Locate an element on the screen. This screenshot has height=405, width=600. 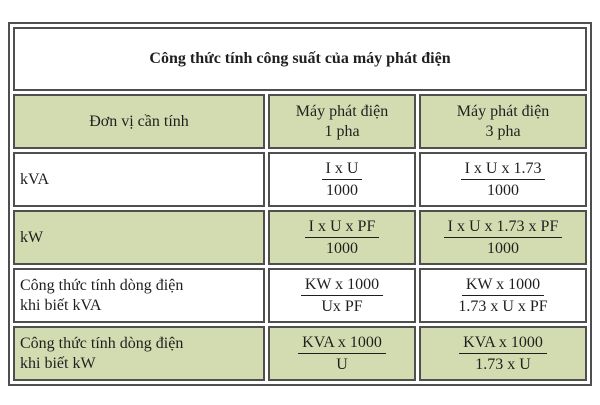
fraction-denominator: 1.73 x U is located at coordinates (503, 364).